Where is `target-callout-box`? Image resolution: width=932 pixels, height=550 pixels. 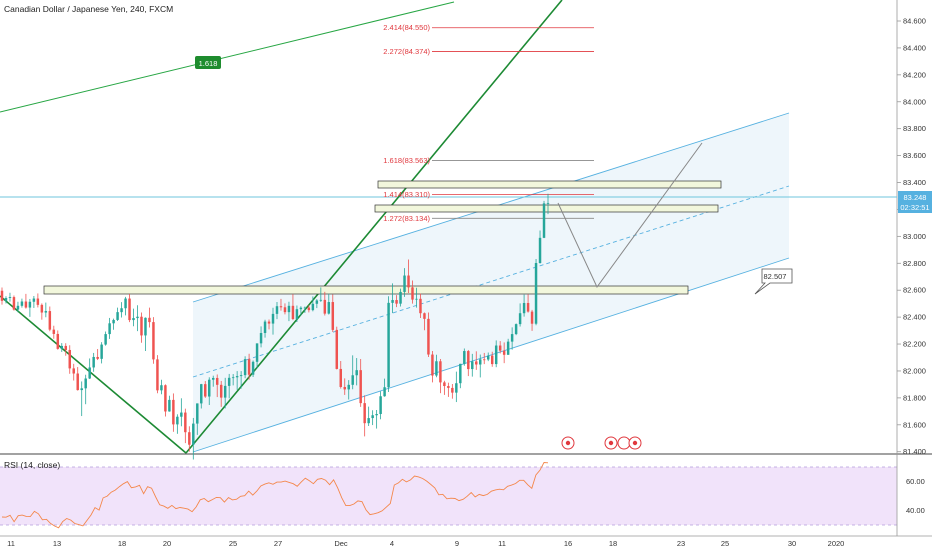 target-callout-box is located at coordinates (773, 281).